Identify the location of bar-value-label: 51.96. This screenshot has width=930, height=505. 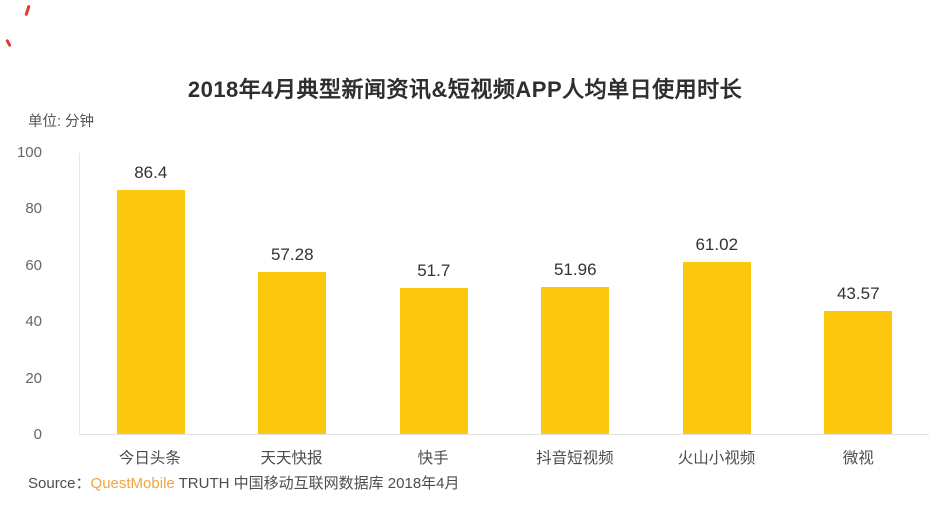
(575, 270).